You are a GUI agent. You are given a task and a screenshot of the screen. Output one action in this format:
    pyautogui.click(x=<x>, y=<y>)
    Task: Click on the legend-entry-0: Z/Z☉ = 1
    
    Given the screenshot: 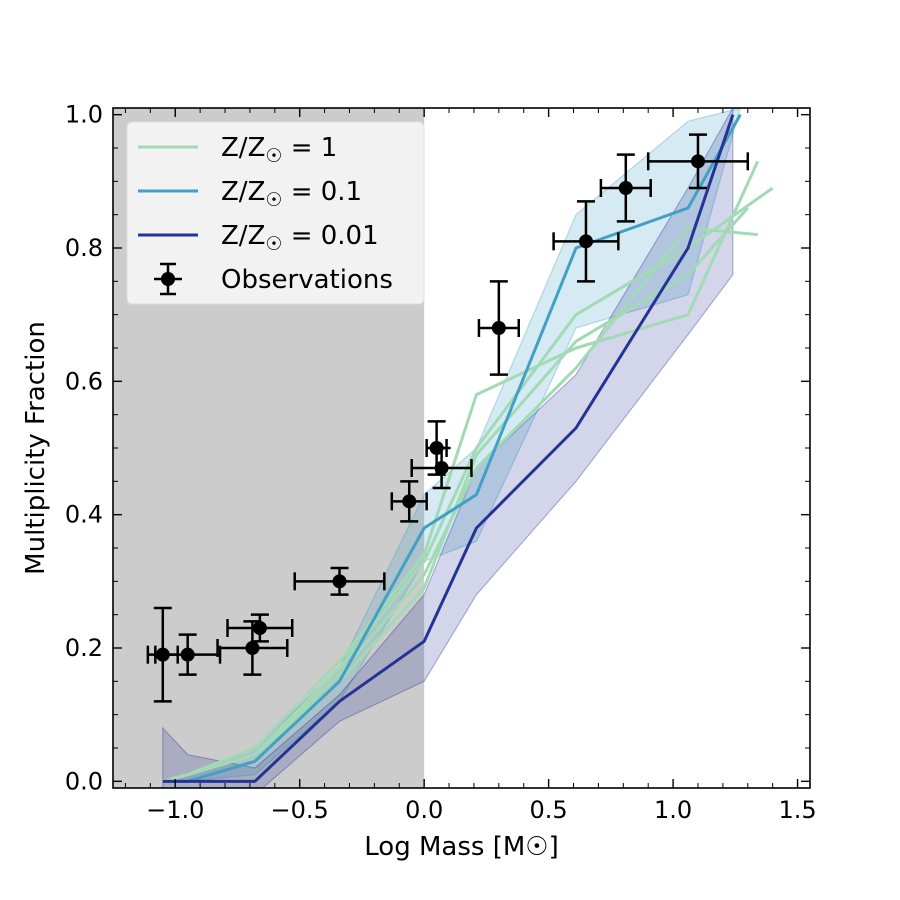 What is the action you would take?
    pyautogui.click(x=237, y=150)
    